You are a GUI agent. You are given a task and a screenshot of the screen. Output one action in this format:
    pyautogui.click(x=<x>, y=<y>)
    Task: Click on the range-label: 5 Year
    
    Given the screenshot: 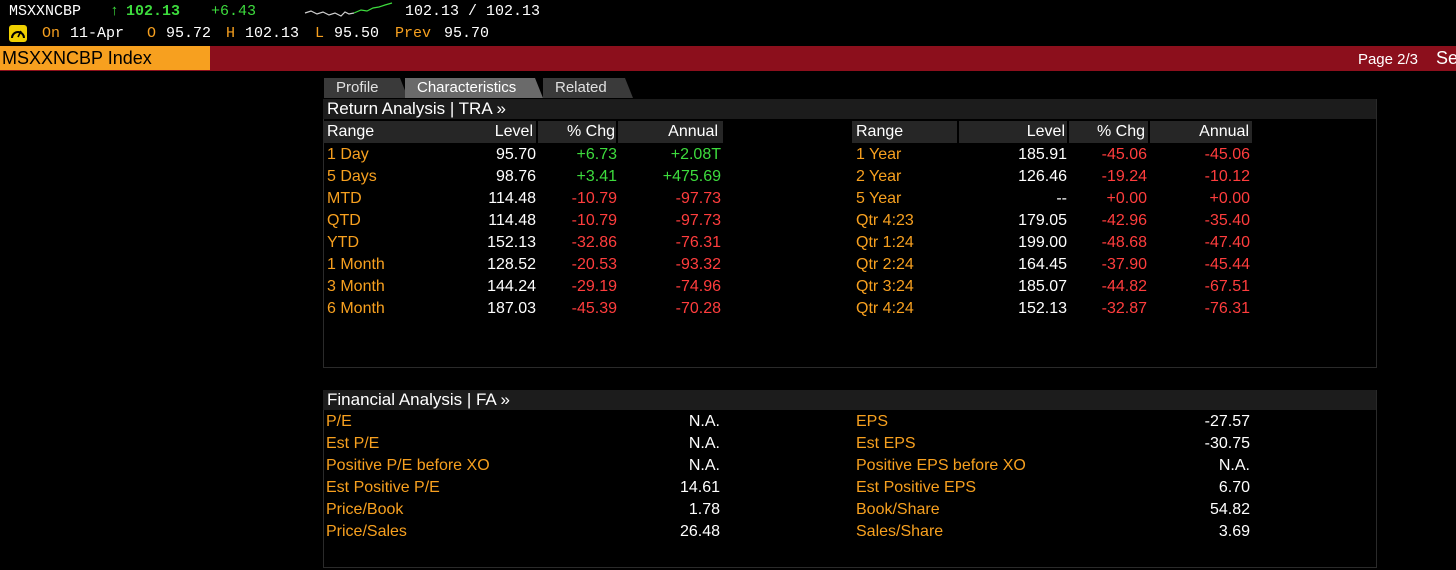 What is the action you would take?
    pyautogui.click(x=879, y=198)
    